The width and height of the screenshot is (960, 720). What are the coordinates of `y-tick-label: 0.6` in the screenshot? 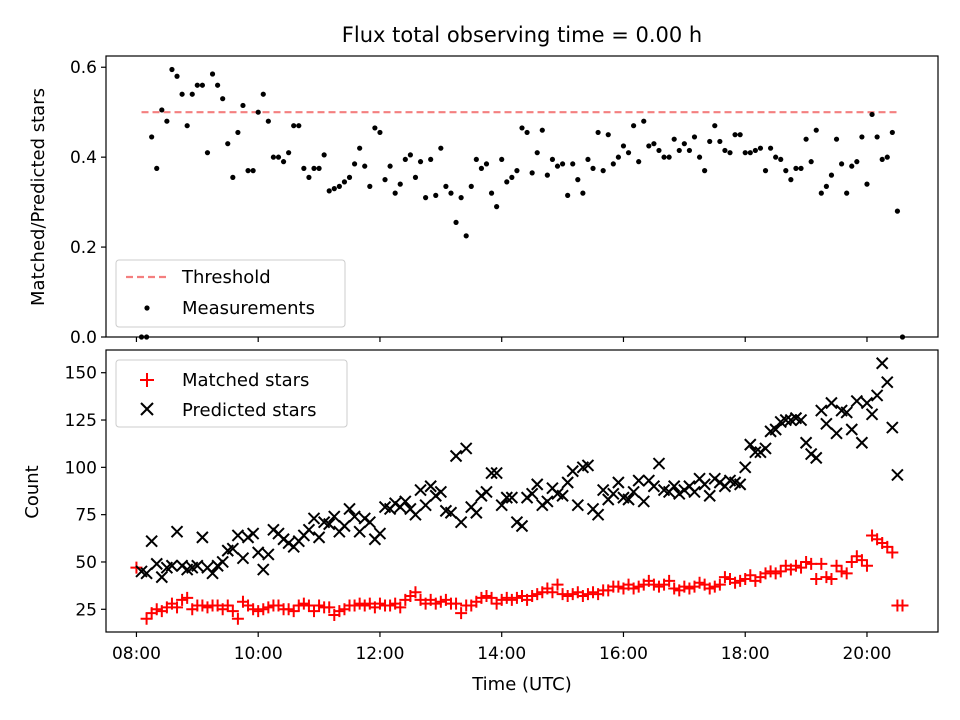 It's located at (83, 68).